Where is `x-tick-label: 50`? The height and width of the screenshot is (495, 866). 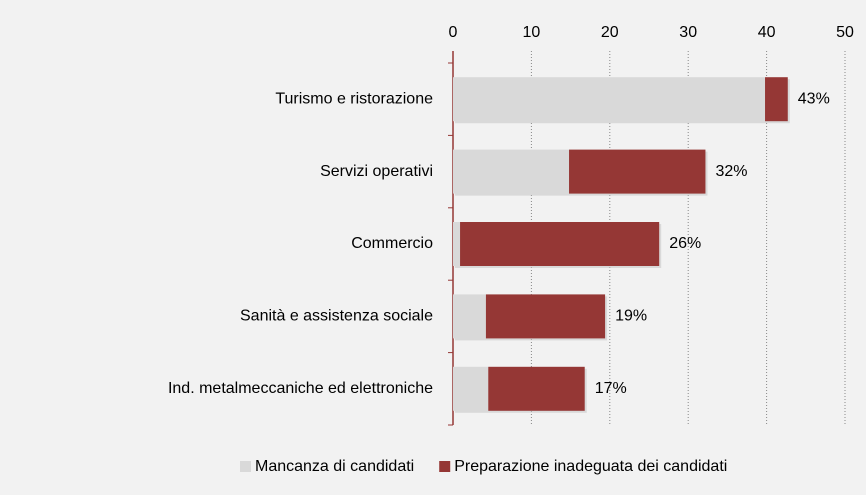 x-tick-label: 50 is located at coordinates (845, 32).